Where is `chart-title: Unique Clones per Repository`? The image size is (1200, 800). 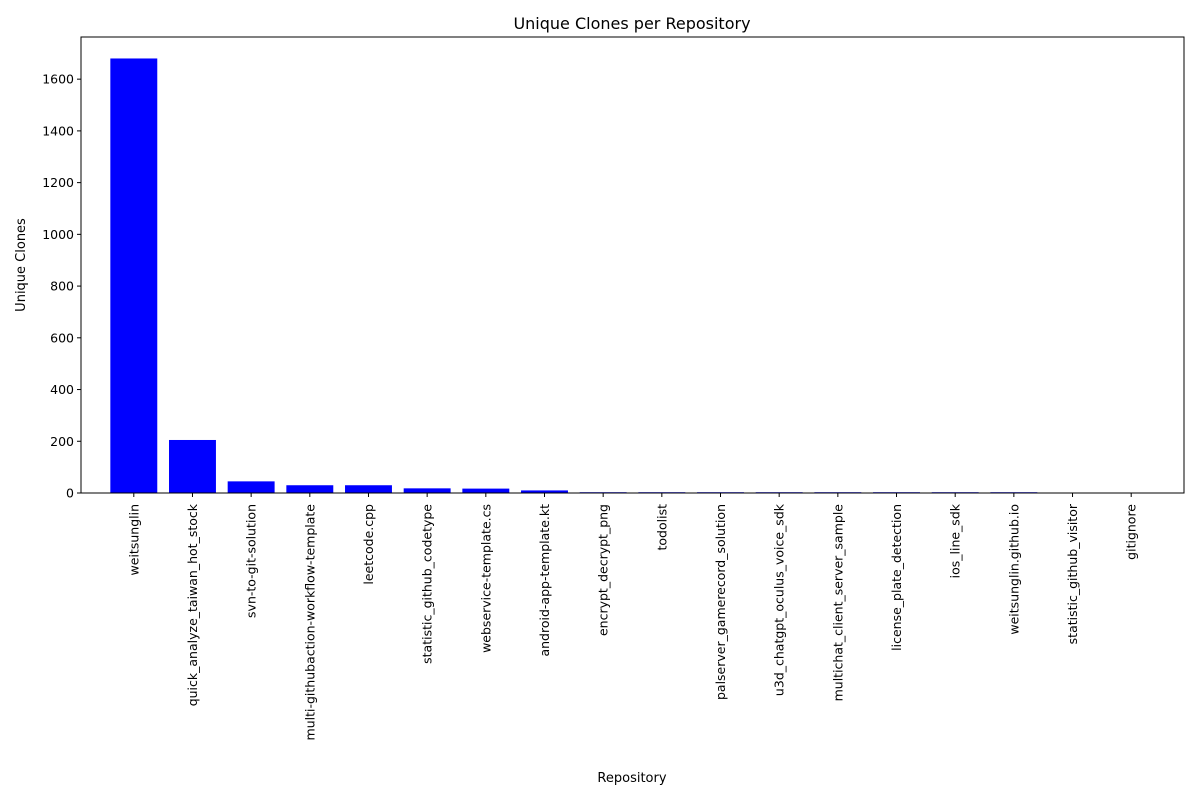
chart-title: Unique Clones per Repository is located at coordinates (631, 23).